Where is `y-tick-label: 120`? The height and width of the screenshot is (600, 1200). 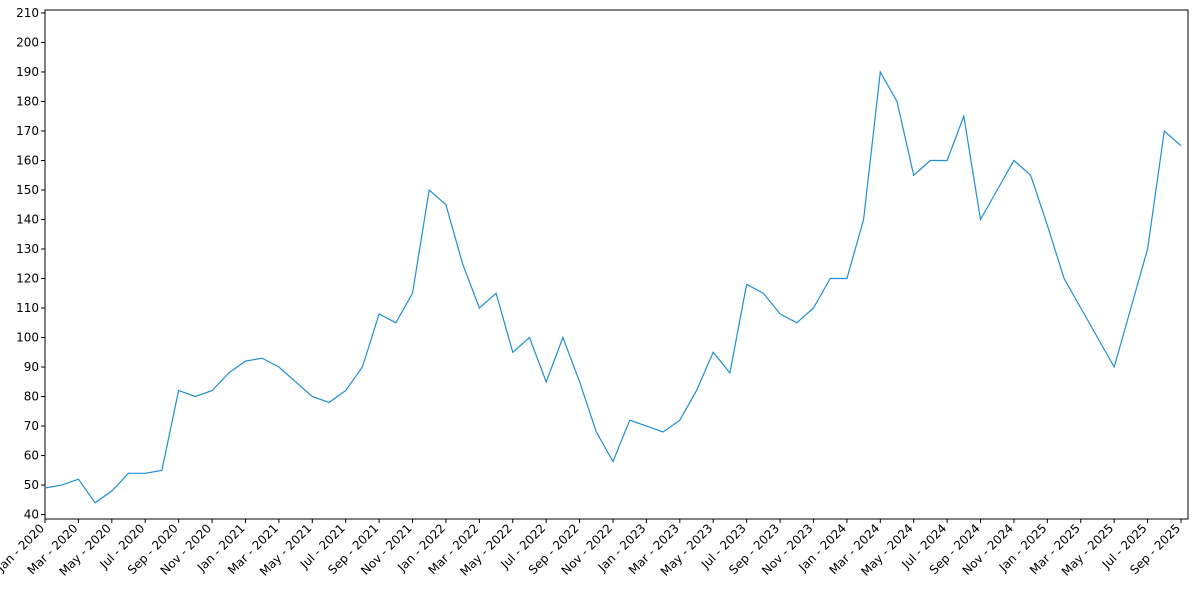 y-tick-label: 120 is located at coordinates (27, 279).